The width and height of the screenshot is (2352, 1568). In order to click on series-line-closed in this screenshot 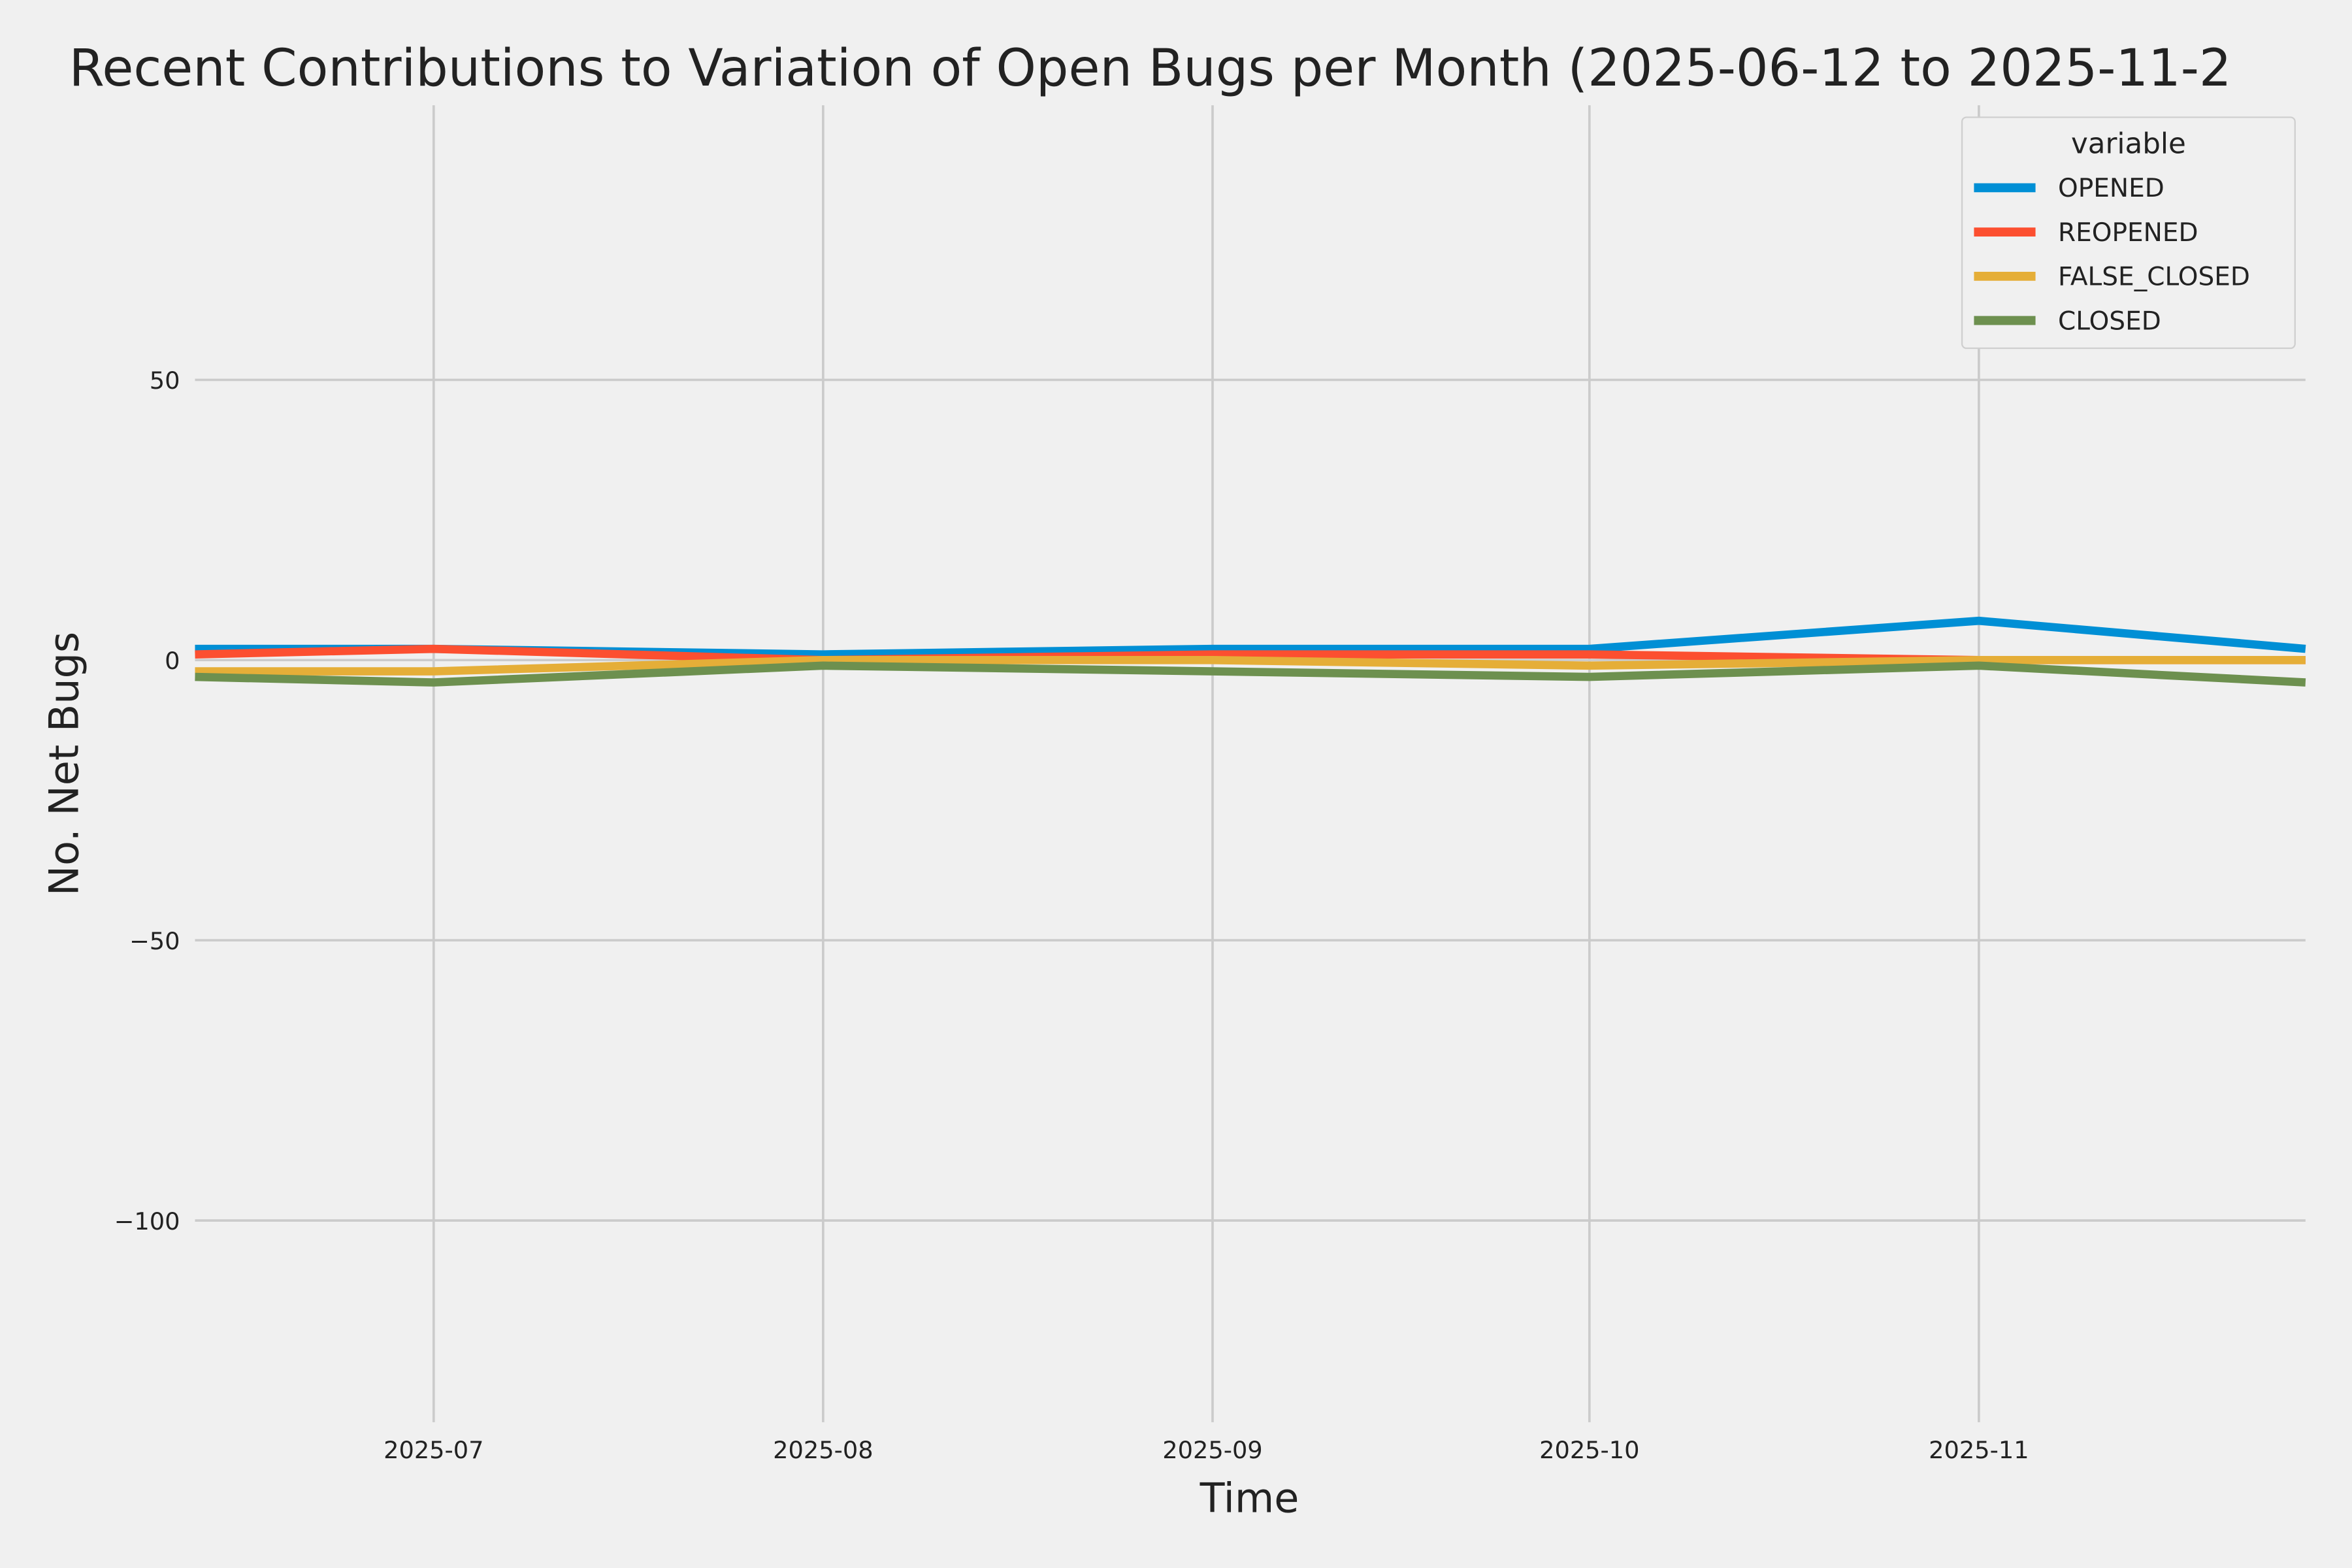, I will do `click(1250, 674)`.